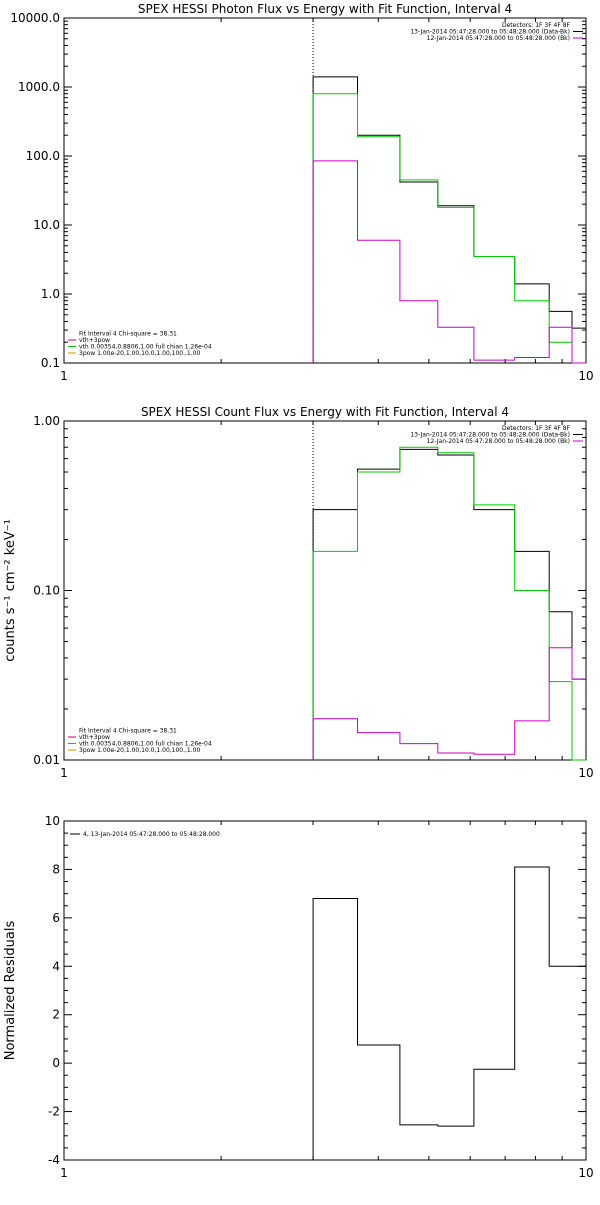 This screenshot has height=1205, width=600. I want to click on panel3-ytick-label: -4, so click(54, 1160).